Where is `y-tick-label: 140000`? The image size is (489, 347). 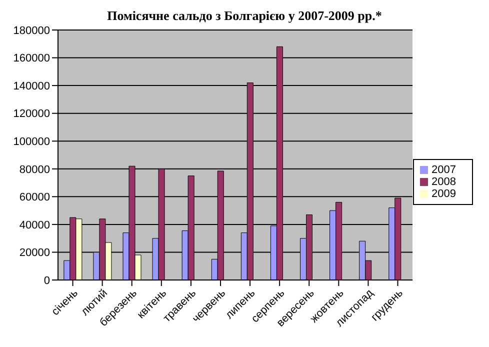 y-tick-label: 140000 is located at coordinates (31, 86).